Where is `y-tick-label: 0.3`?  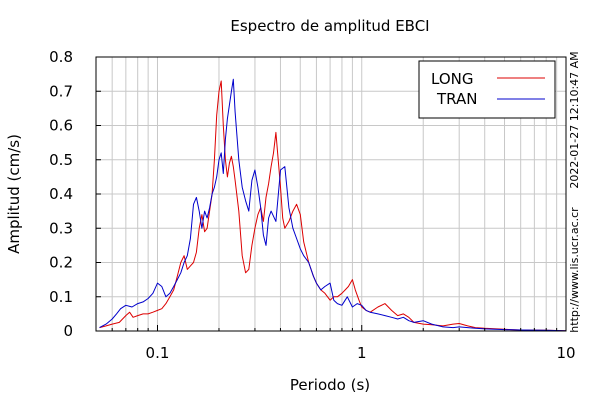 y-tick-label: 0.3 is located at coordinates (61, 228).